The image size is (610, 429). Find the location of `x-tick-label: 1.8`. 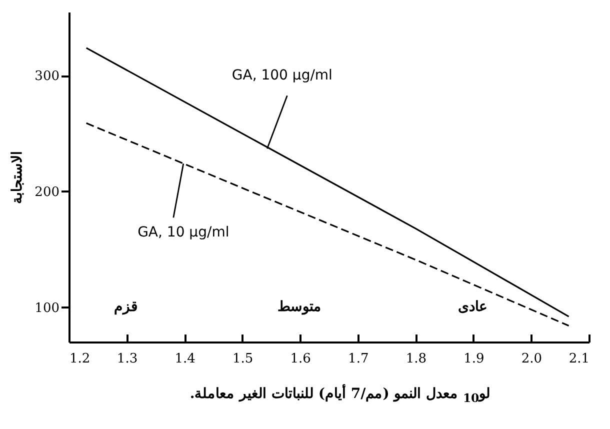

x-tick-label: 1.8 is located at coordinates (416, 359).